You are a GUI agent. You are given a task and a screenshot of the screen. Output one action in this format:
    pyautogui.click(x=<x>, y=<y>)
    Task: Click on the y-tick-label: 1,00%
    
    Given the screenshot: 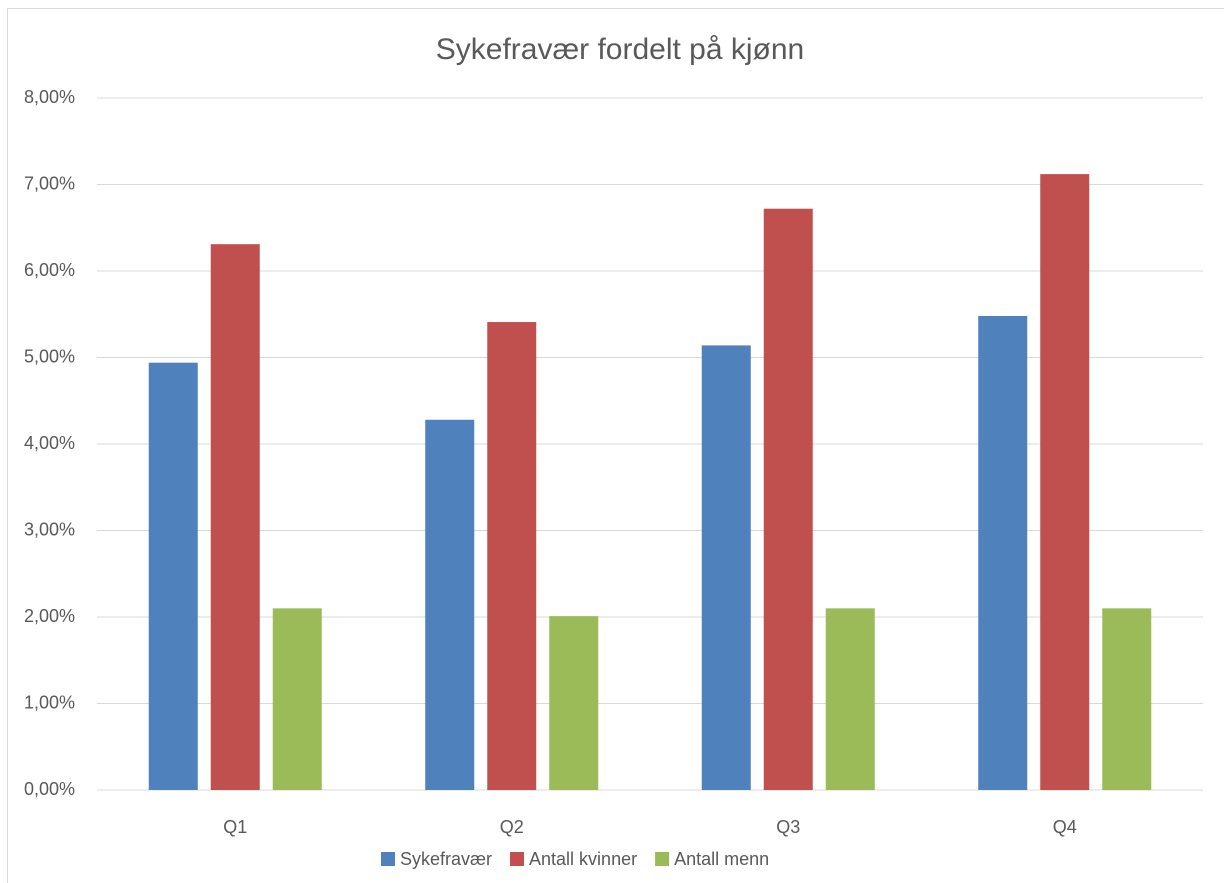 What is the action you would take?
    pyautogui.click(x=49, y=702)
    